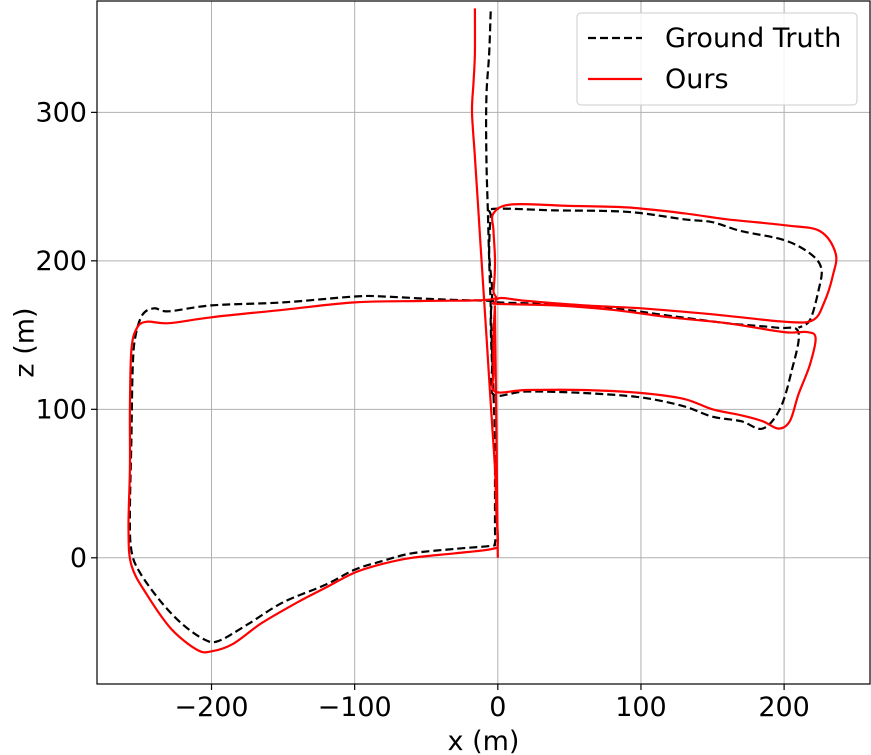 The image size is (871, 755). What do you see at coordinates (484, 740) in the screenshot?
I see `x-axis-label: x (m)` at bounding box center [484, 740].